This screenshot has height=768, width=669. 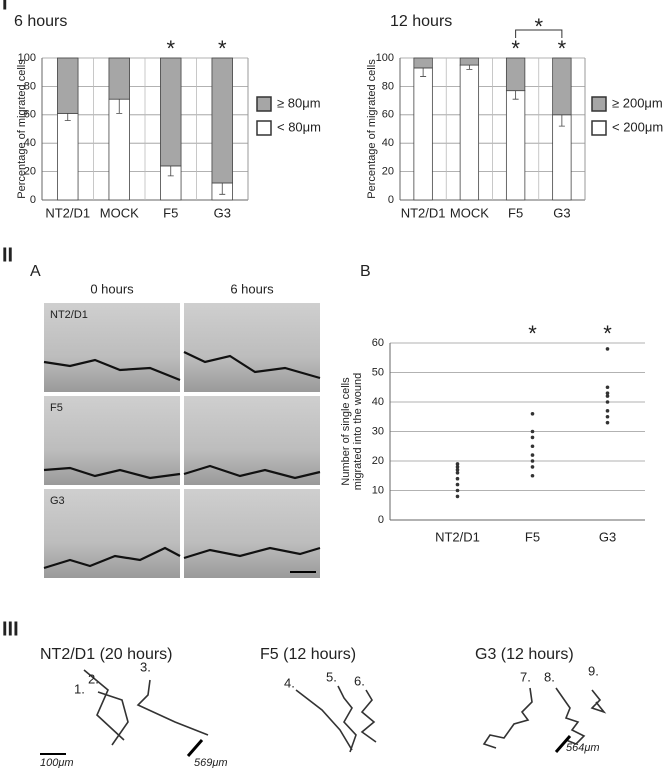 I want to click on distance-label: 564μm, so click(x=583, y=748).